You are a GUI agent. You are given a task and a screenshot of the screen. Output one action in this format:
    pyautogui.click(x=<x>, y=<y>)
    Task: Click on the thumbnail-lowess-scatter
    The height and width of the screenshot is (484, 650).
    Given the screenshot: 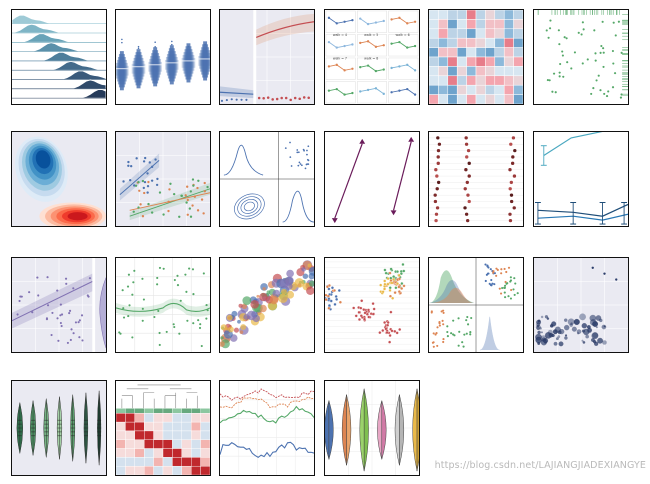 What is the action you would take?
    pyautogui.click(x=163, y=305)
    